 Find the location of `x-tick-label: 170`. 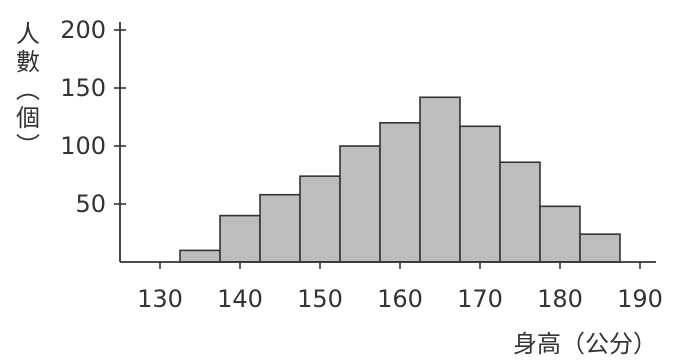

x-tick-label: 170 is located at coordinates (480, 299).